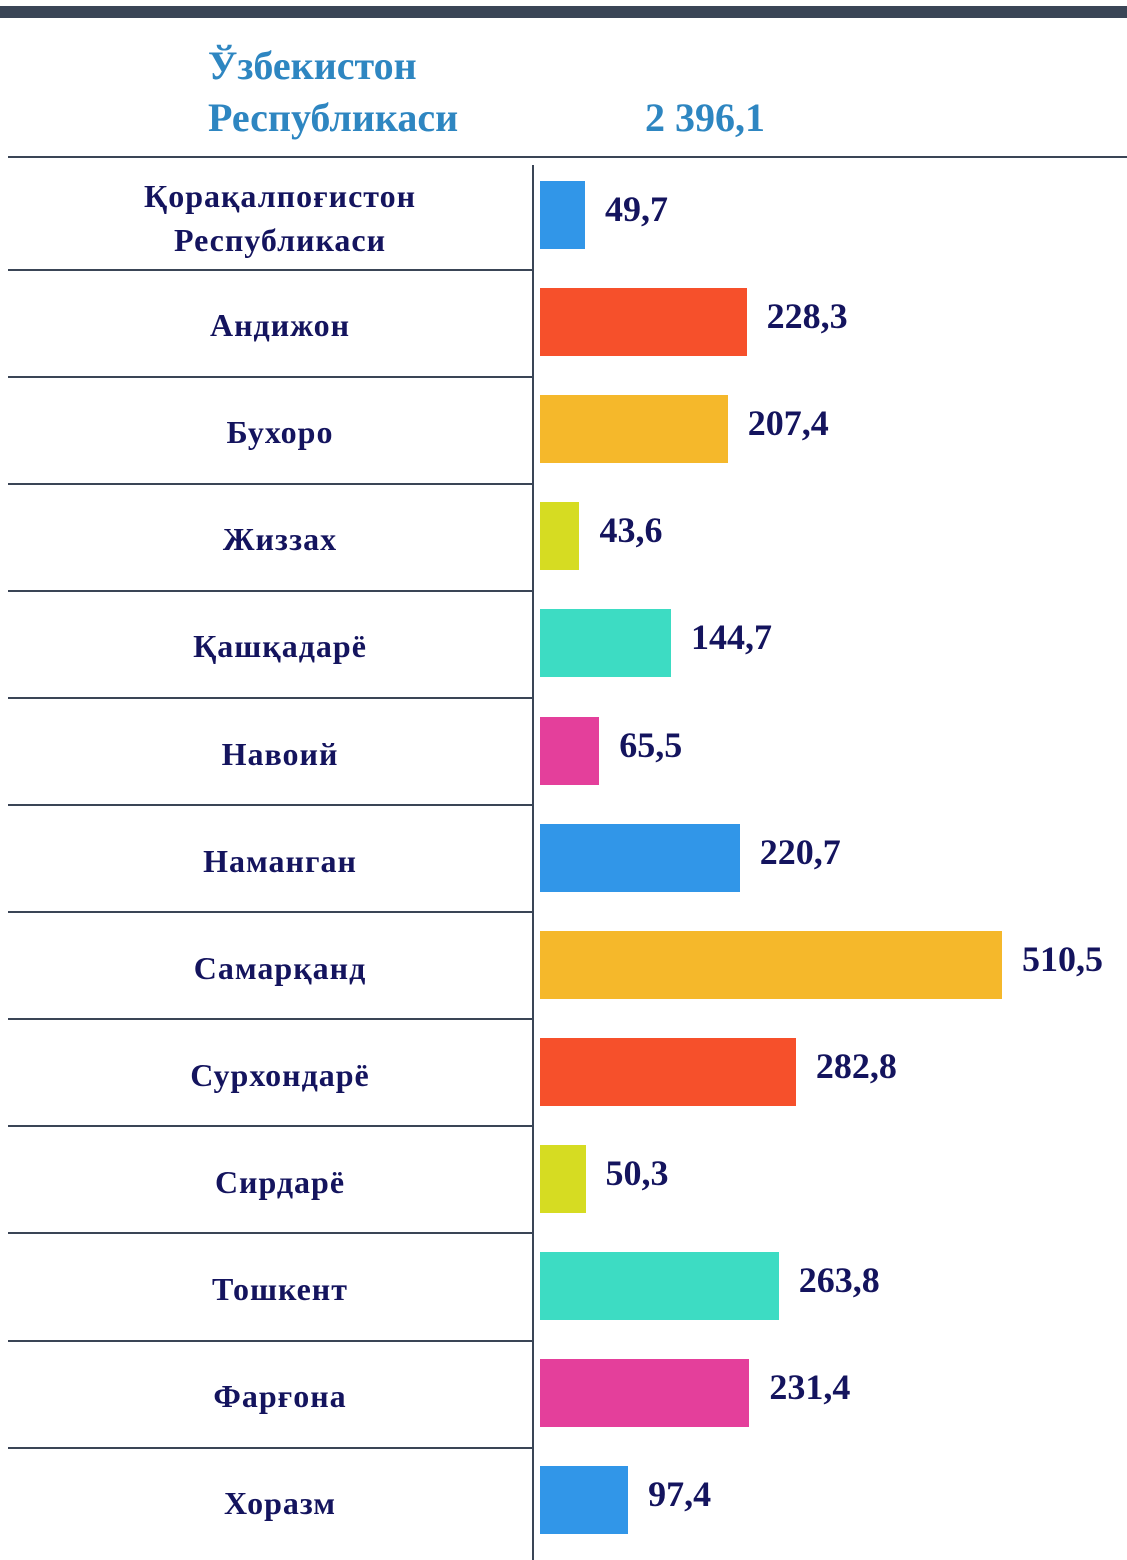 Image resolution: width=1127 pixels, height=1560 pixels. I want to click on title: Ўзбекистон Республикаси, so click(333, 91).